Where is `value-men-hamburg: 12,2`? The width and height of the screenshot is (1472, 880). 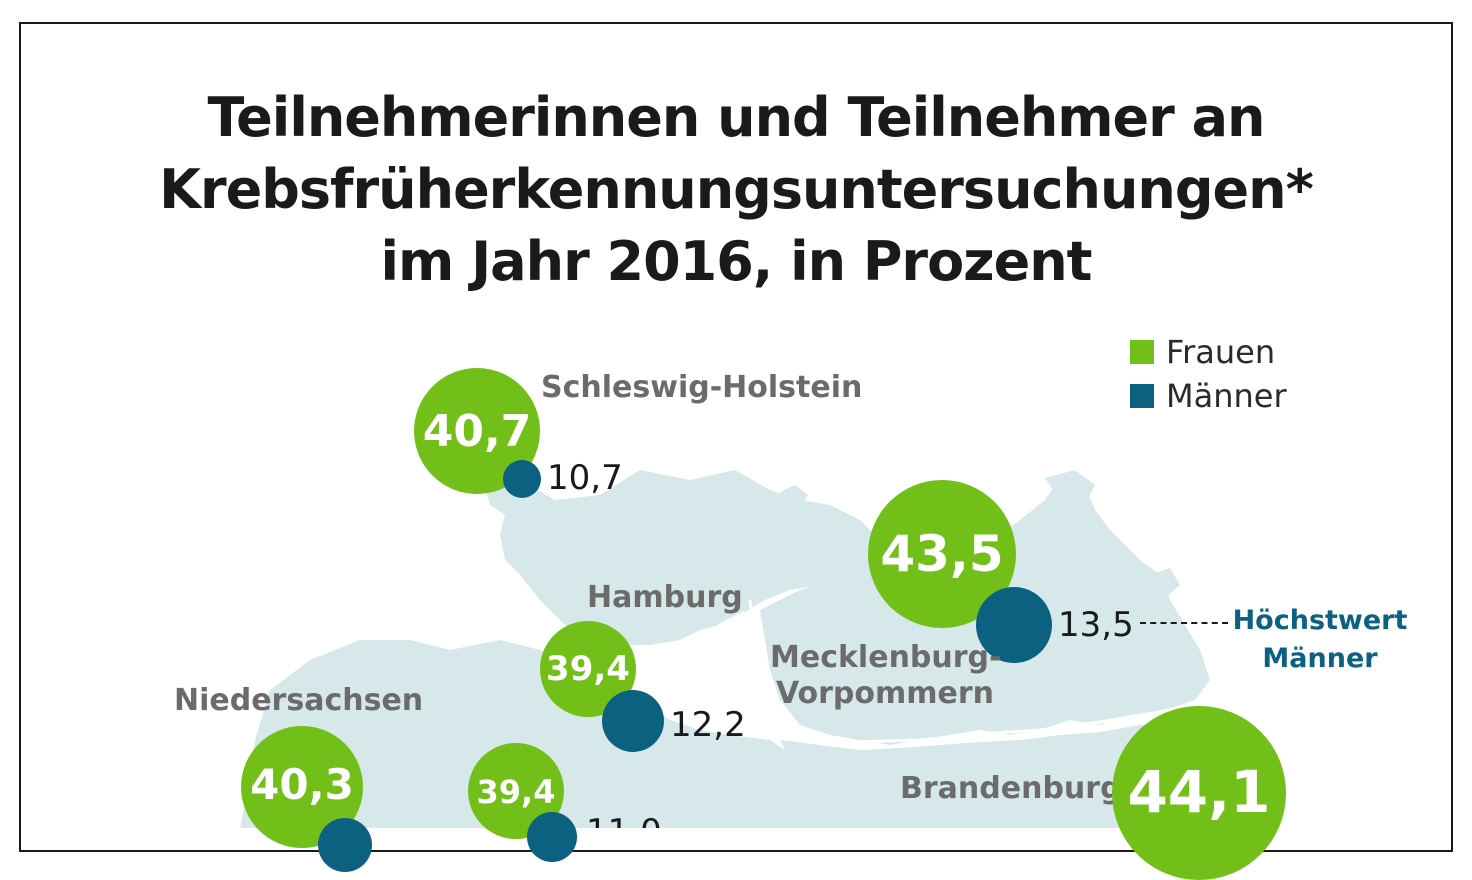
value-men-hamburg: 12,2 is located at coordinates (708, 725).